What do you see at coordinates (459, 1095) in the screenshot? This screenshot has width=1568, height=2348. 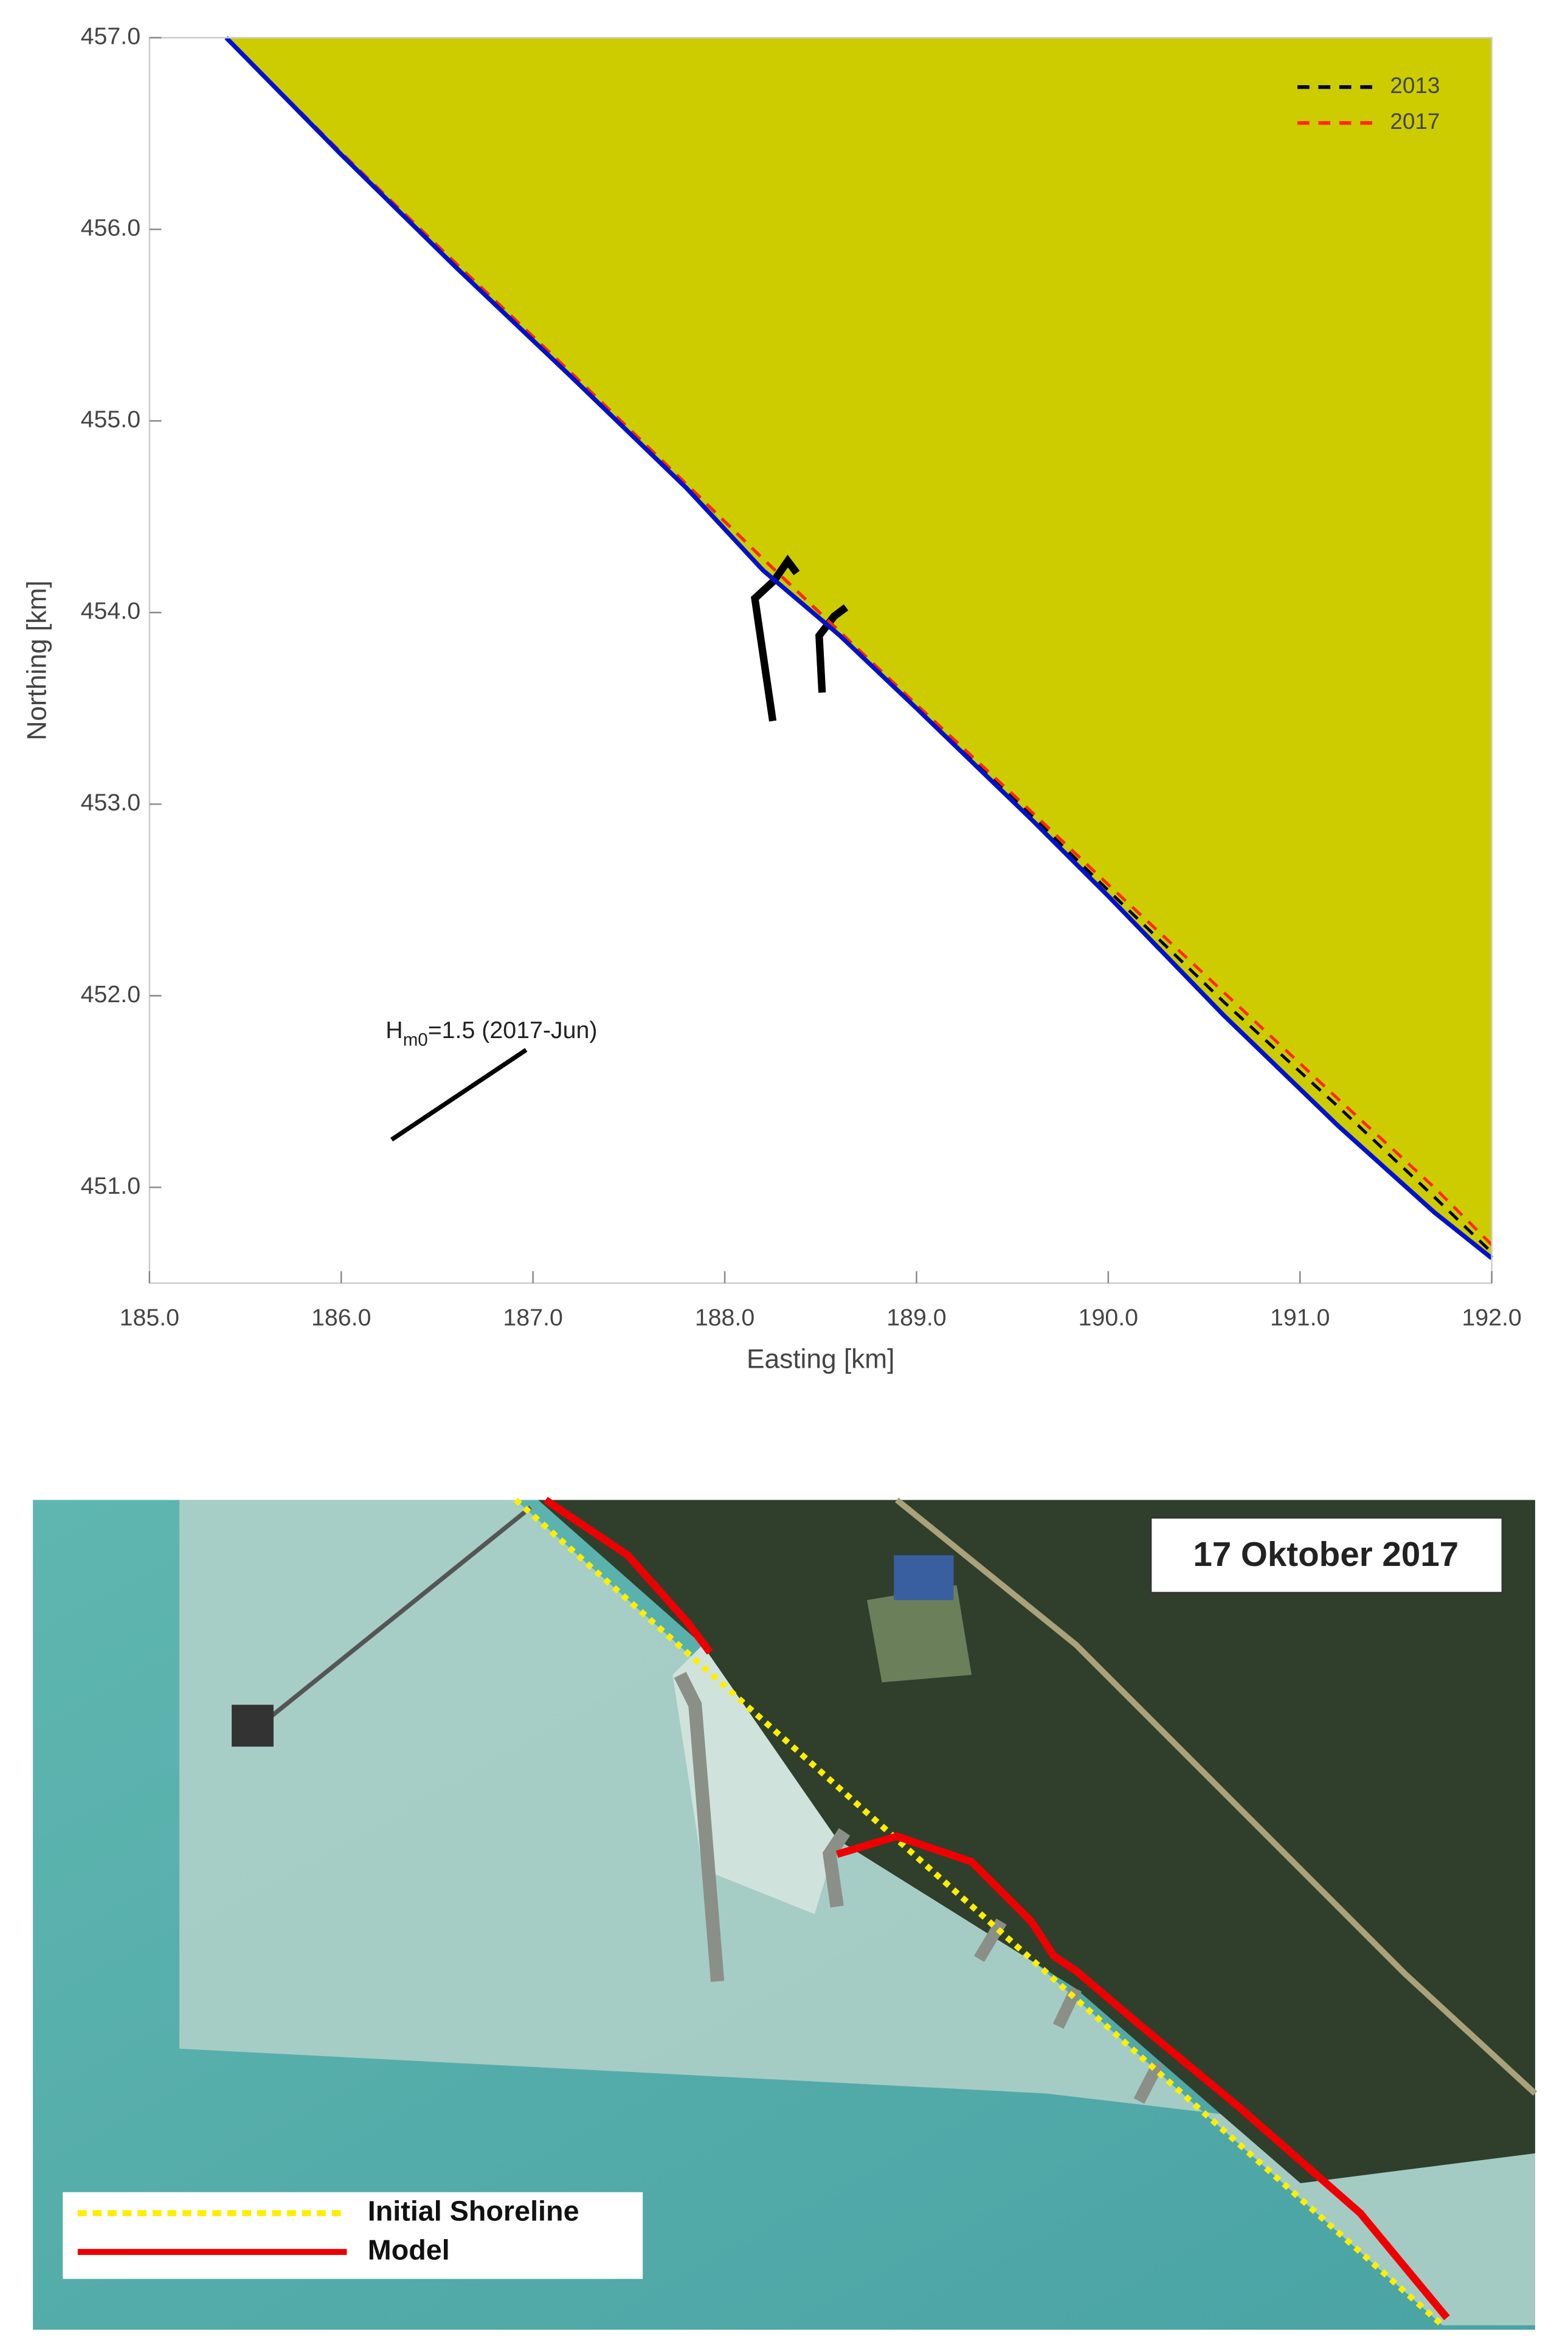 I see `wave-direction` at bounding box center [459, 1095].